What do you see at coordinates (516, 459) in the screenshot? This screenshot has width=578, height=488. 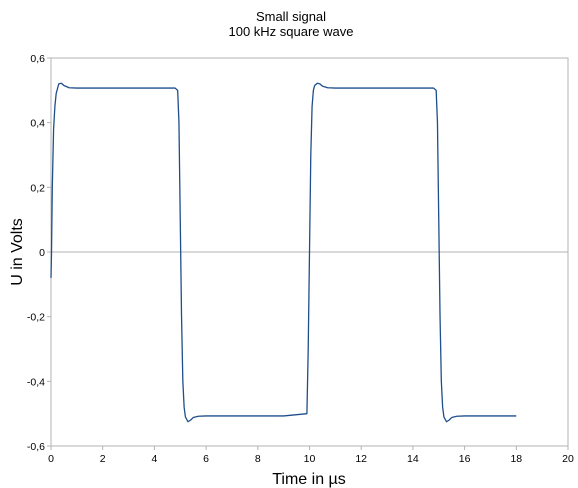 I see `x-tick-label: 18` at bounding box center [516, 459].